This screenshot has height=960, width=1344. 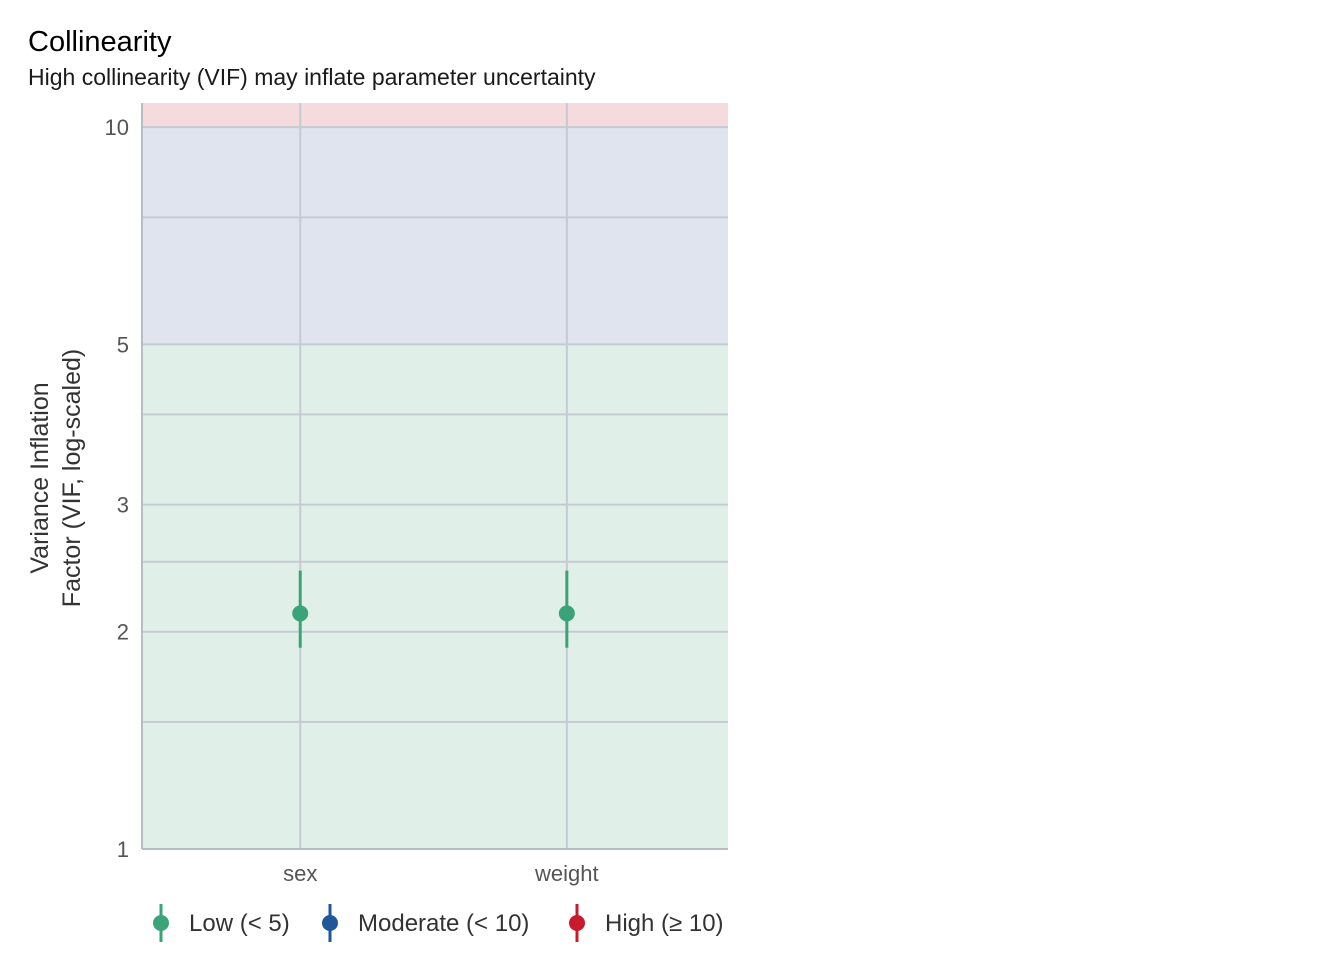 What do you see at coordinates (300, 873) in the screenshot?
I see `x-tick-label: sex` at bounding box center [300, 873].